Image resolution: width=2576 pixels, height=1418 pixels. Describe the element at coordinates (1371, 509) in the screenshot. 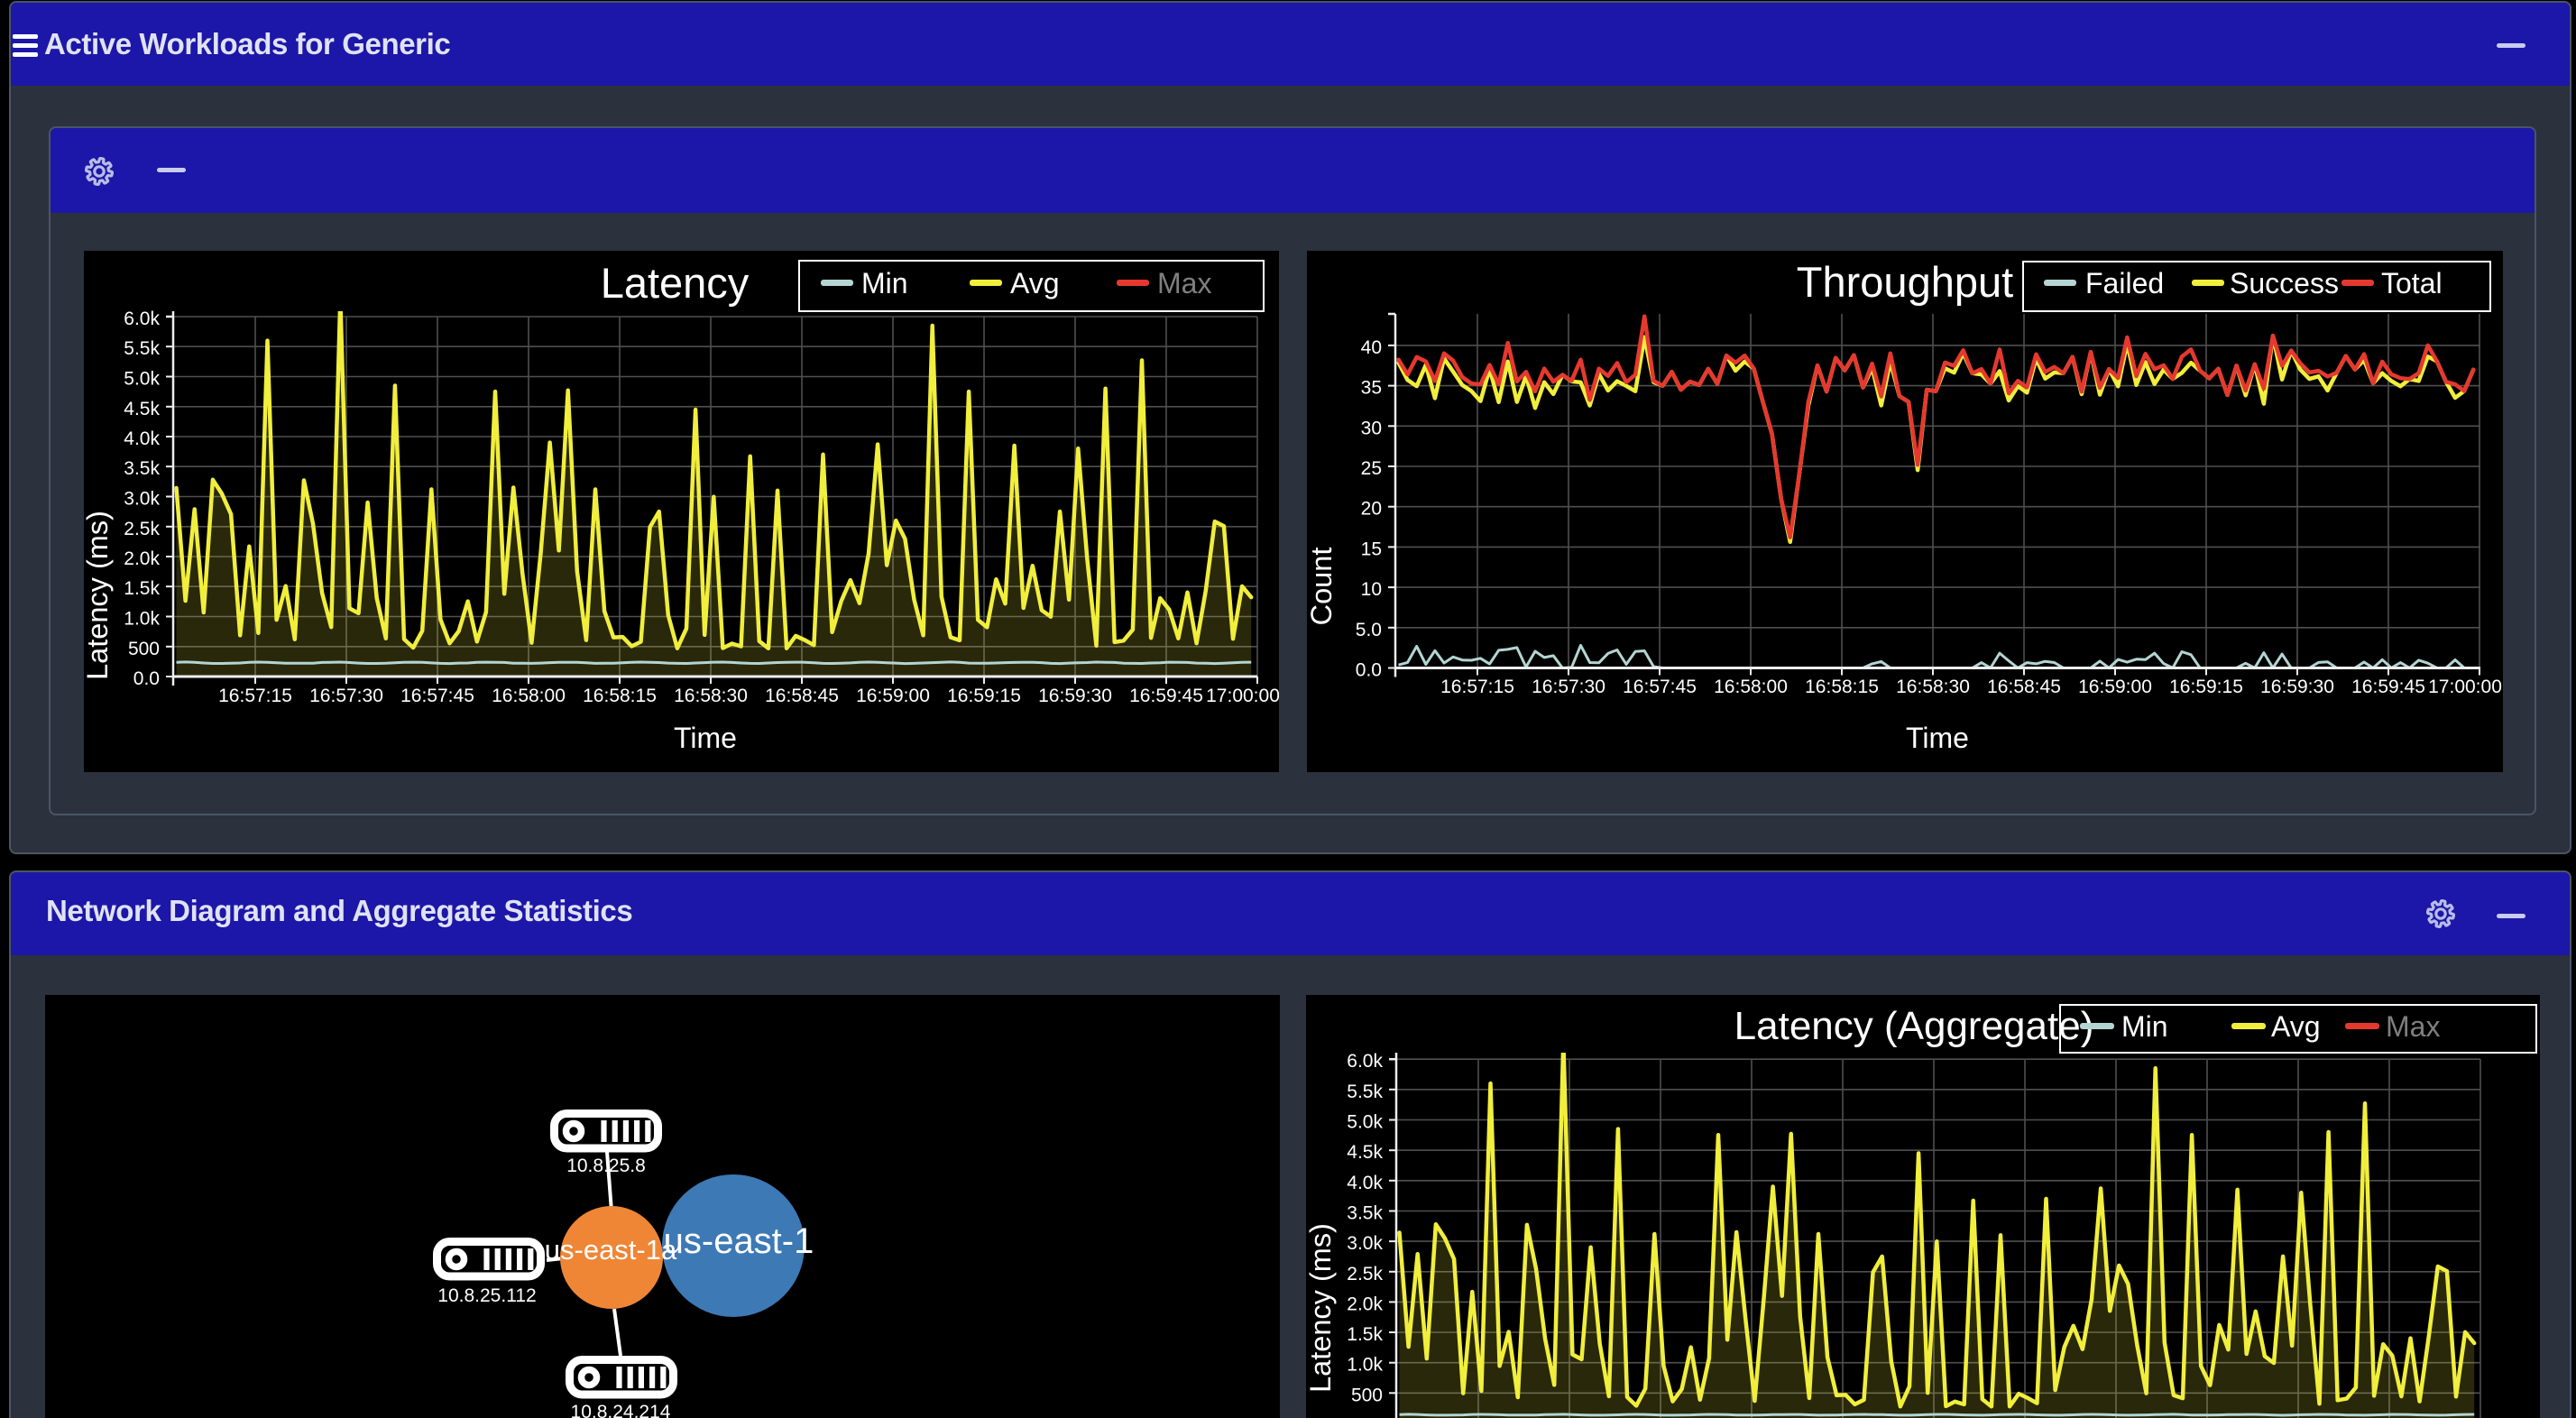

I see `svg-text: 20` at that location.